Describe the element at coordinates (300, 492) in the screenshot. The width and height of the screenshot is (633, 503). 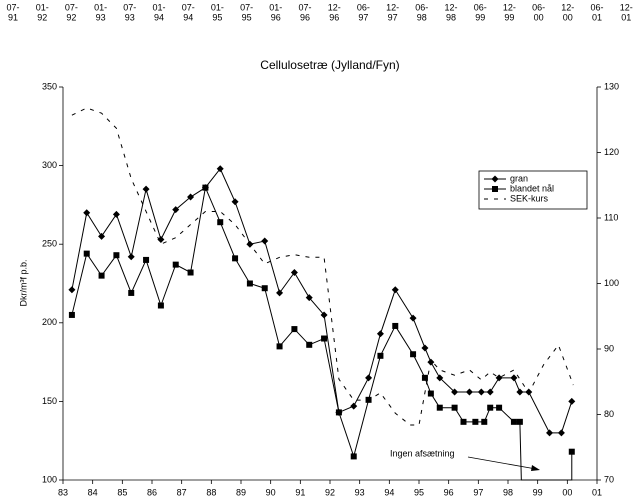
I see `x-tick-label: 91` at that location.